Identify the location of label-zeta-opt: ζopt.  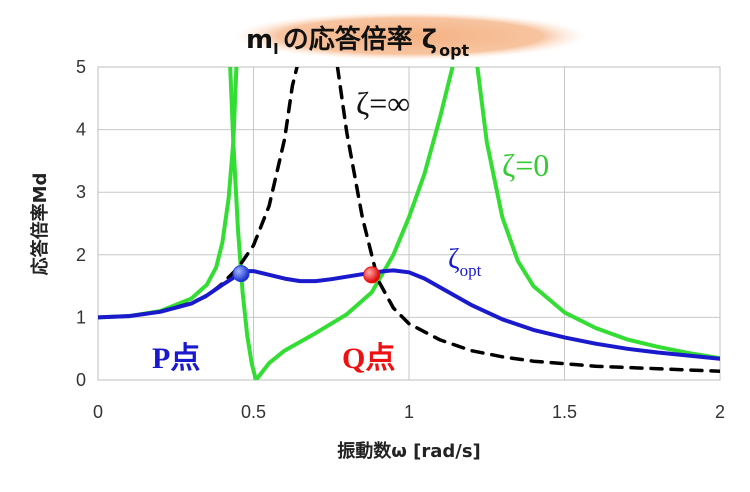
(465, 262).